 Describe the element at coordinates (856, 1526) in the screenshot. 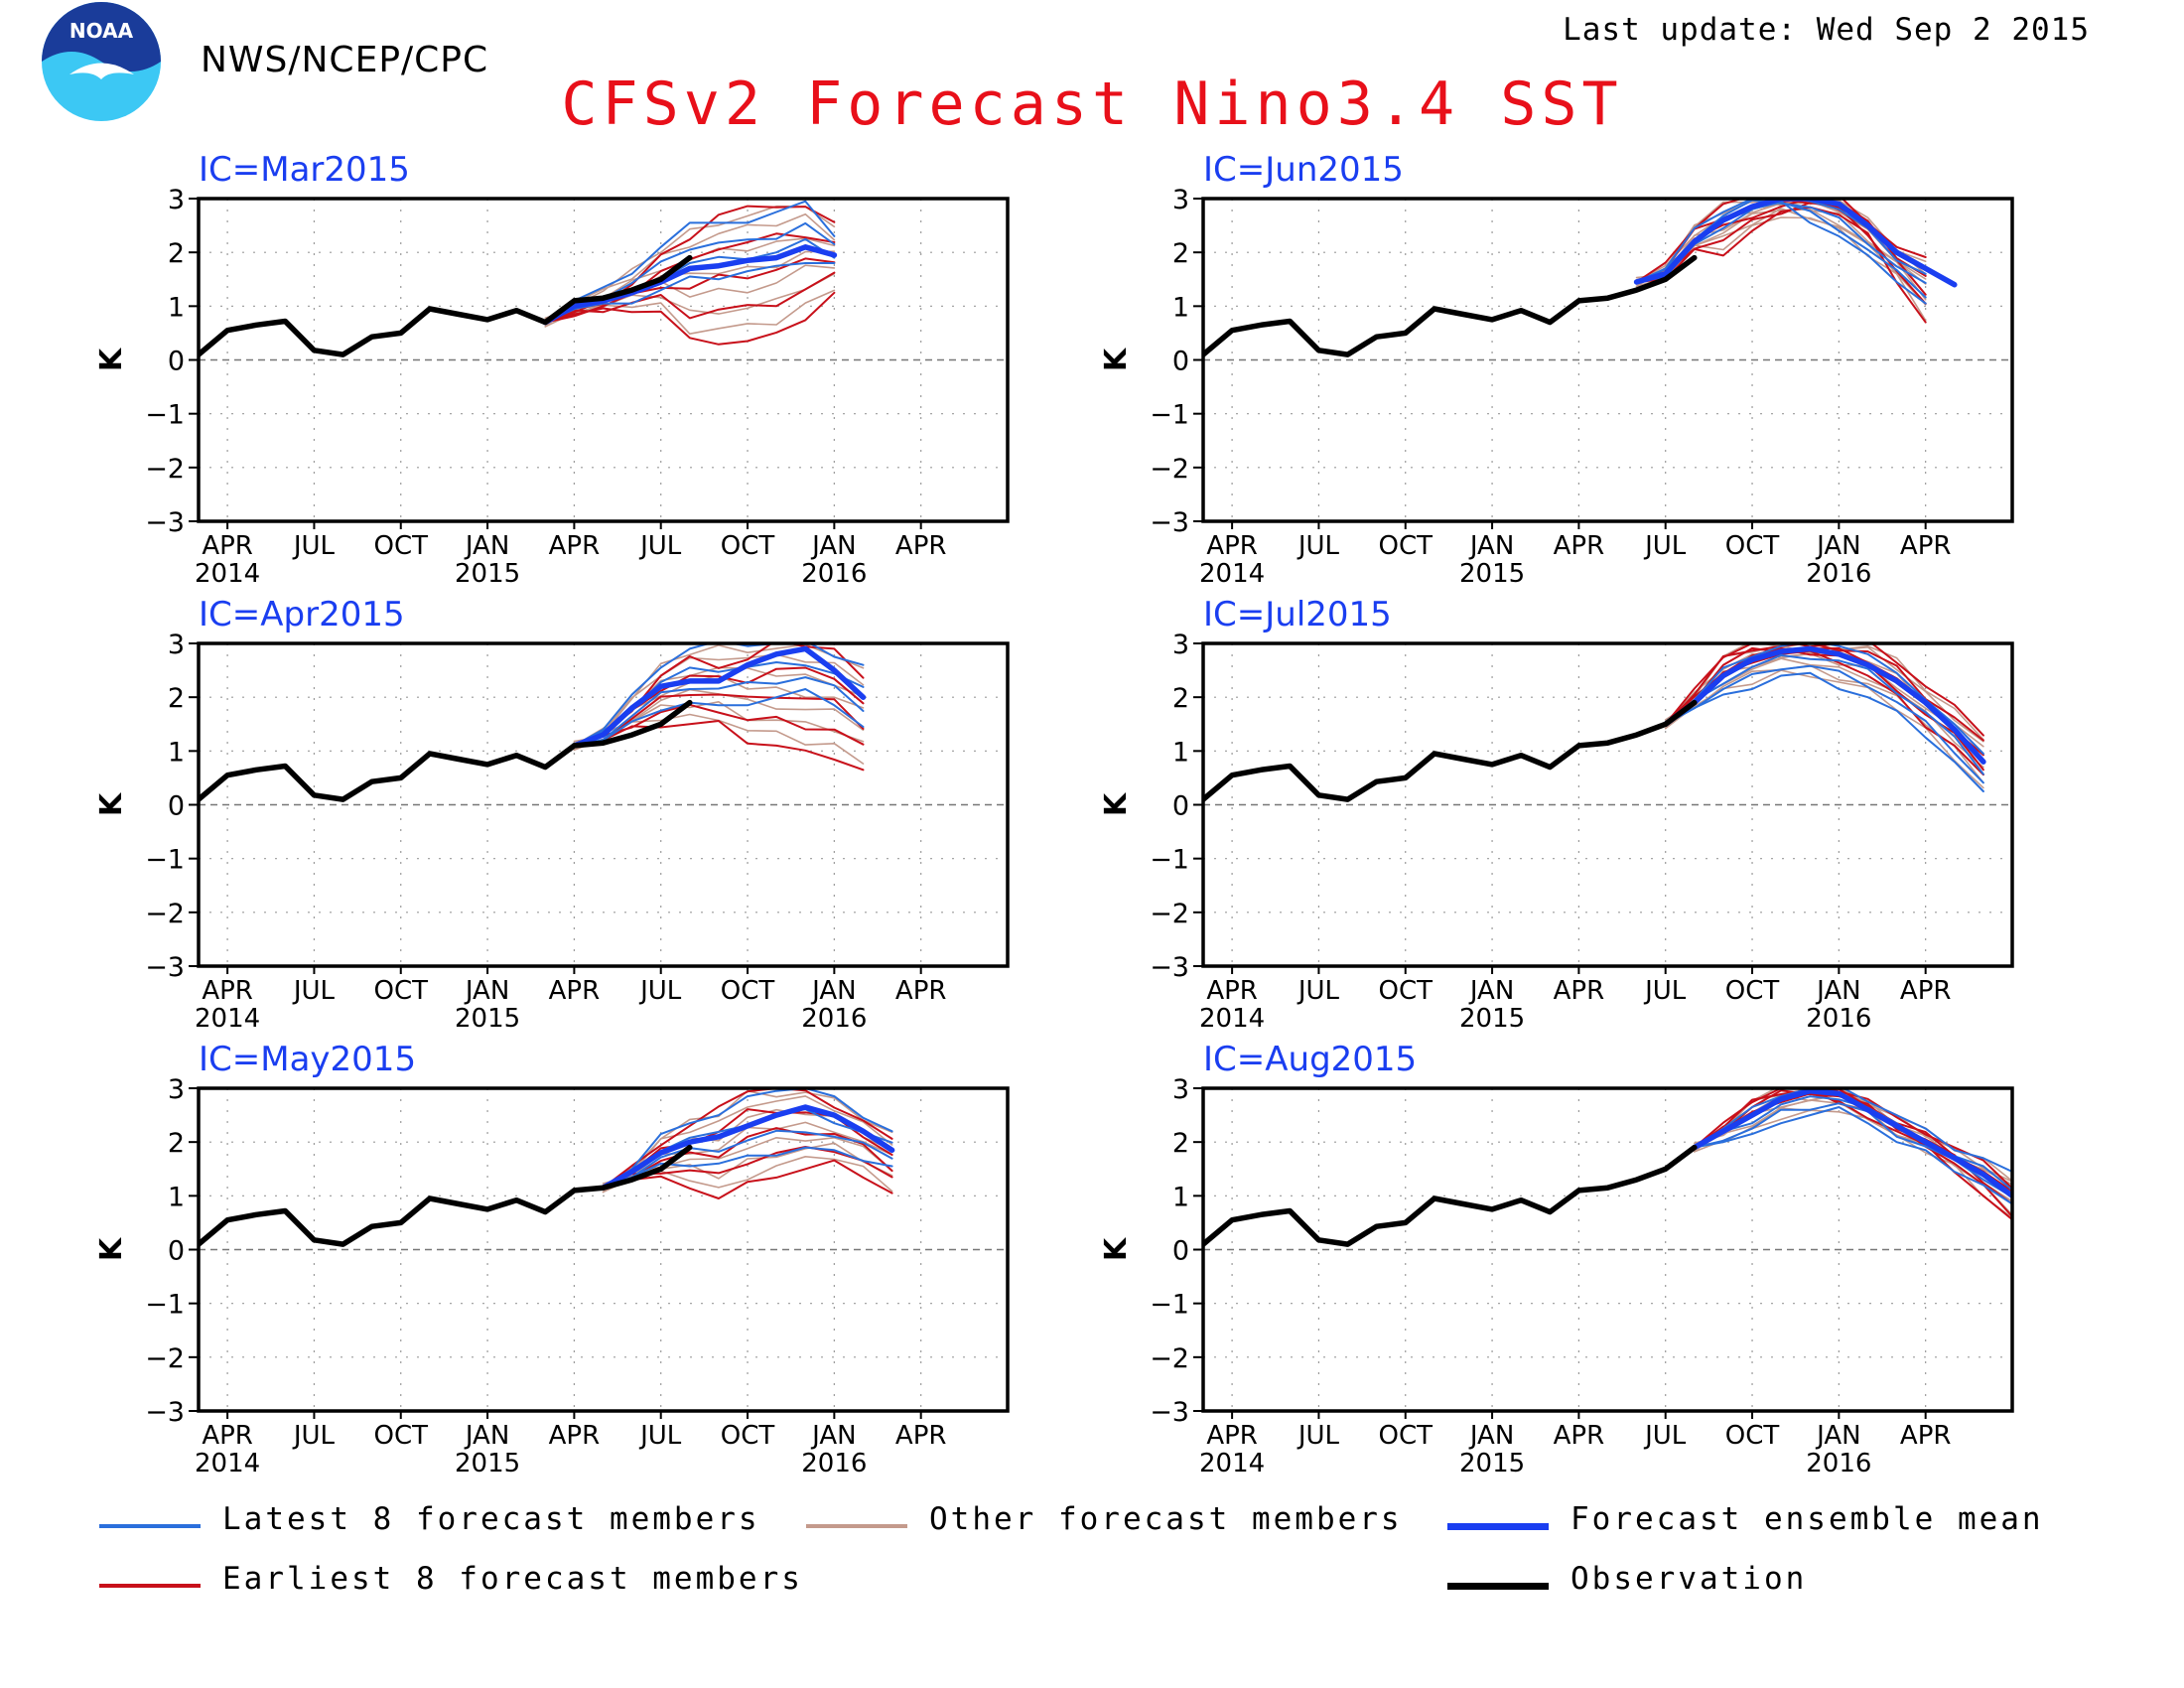

I see `legend-swatch-other` at that location.